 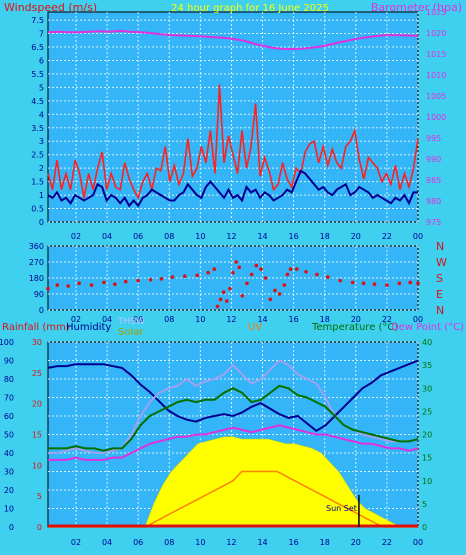 I want to click on p1-right-tick-label: 1025, so click(x=436, y=12).